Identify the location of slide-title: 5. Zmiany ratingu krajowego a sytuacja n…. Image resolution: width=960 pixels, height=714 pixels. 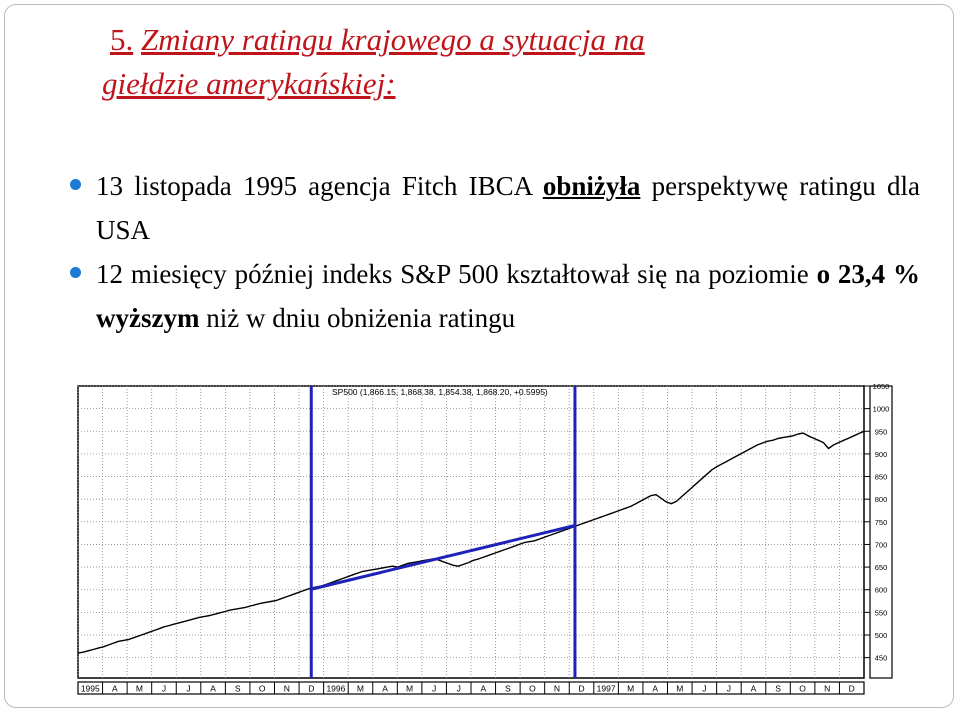
(512, 62).